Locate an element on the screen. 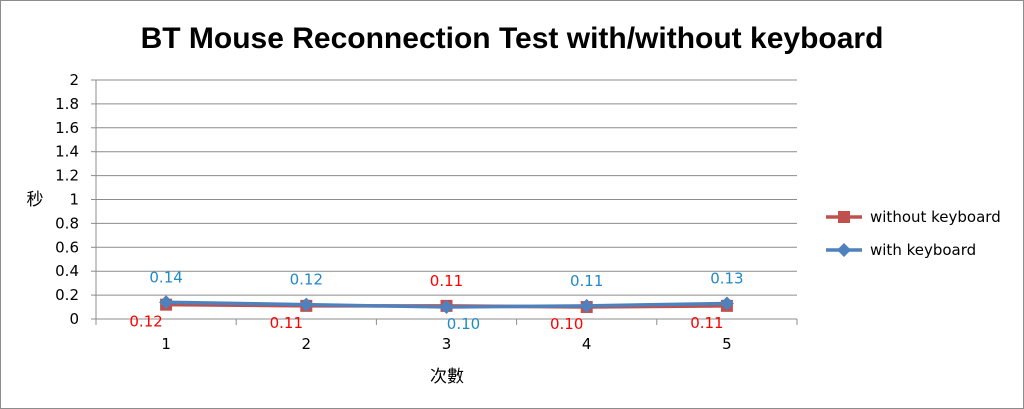  x-axis-ticks: 1 2 3 4 5 is located at coordinates (446, 336).